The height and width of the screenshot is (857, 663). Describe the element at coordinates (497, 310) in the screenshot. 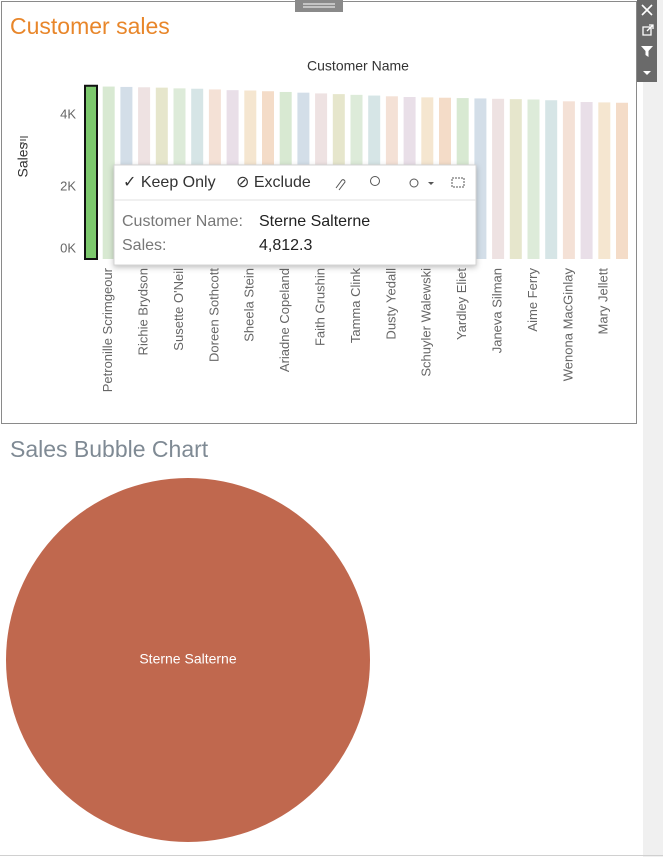

I see `x-tick-label: Janeva Silman` at that location.